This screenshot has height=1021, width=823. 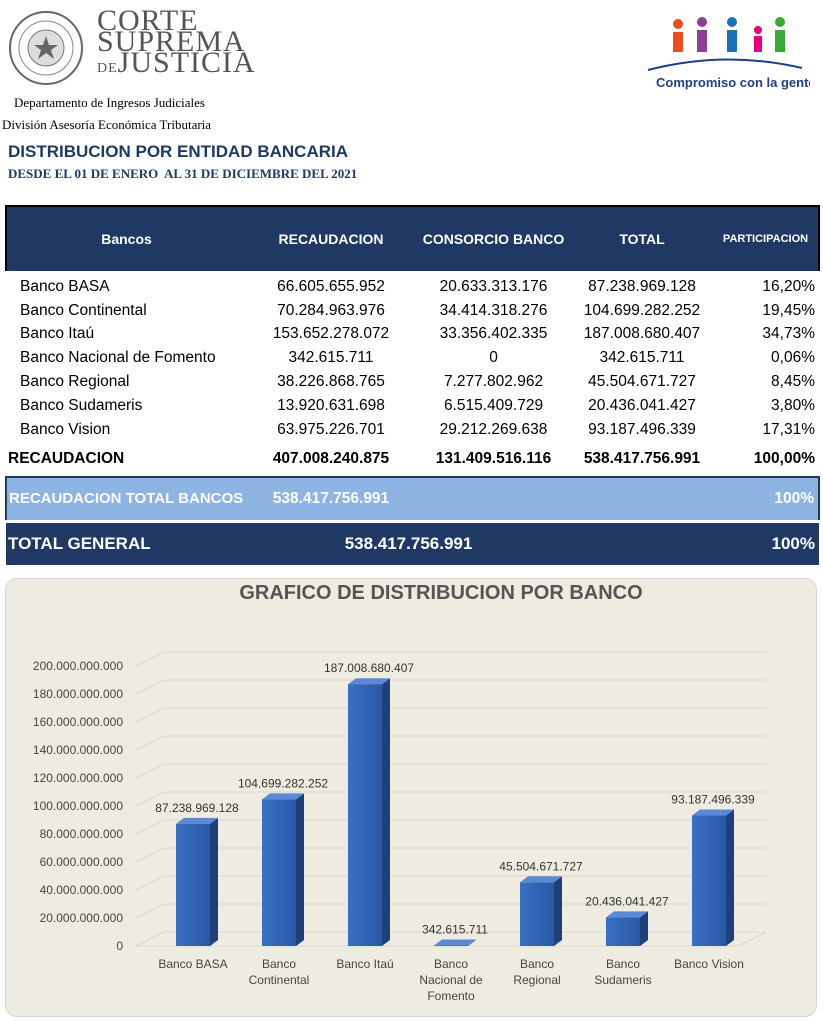 What do you see at coordinates (642, 429) in the screenshot?
I see `table-cell: 93.187.496.339` at bounding box center [642, 429].